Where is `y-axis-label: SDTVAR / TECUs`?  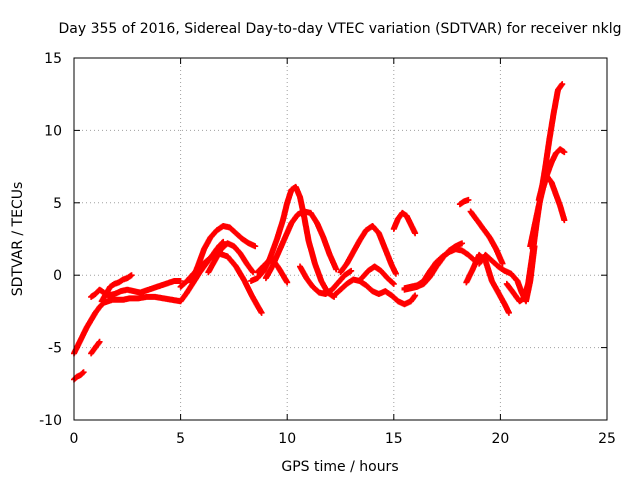
y-axis-label: SDTVAR / TECUs is located at coordinates (18, 239).